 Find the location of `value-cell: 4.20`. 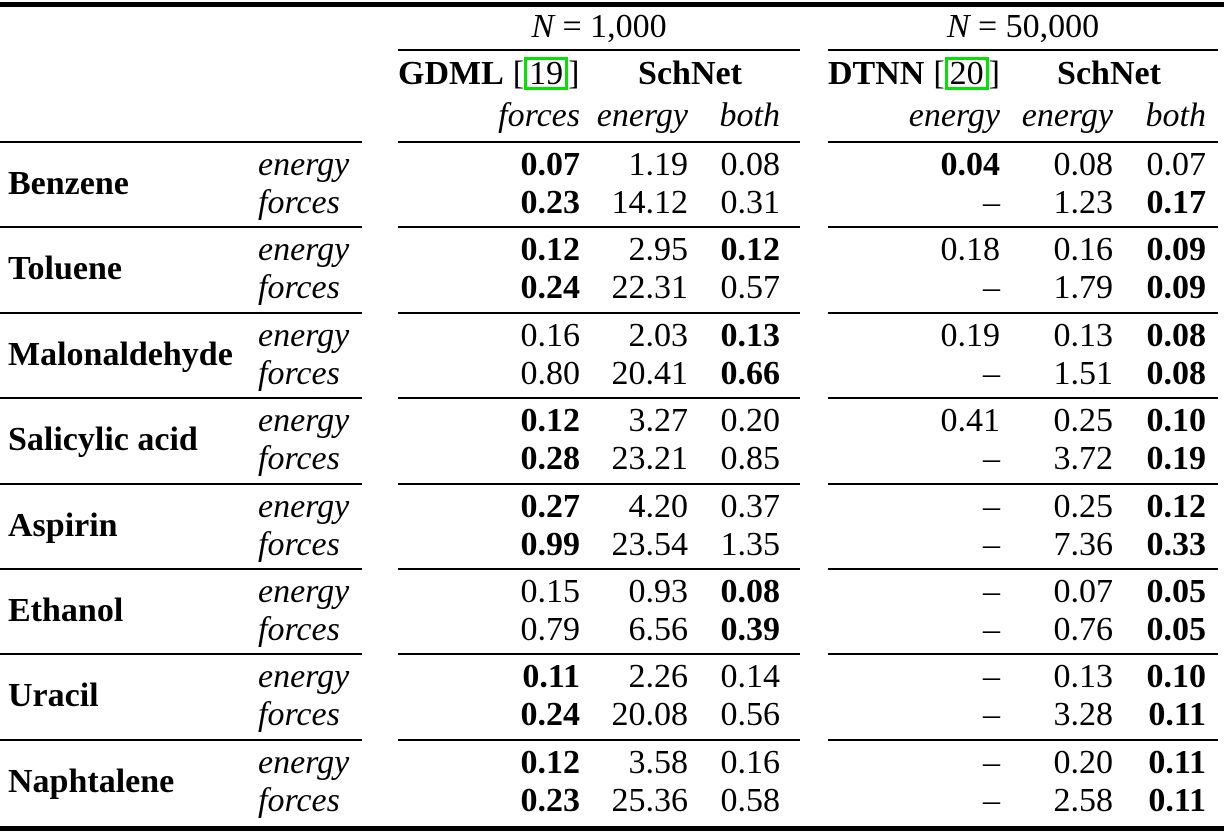

value-cell: 4.20 is located at coordinates (658, 506).